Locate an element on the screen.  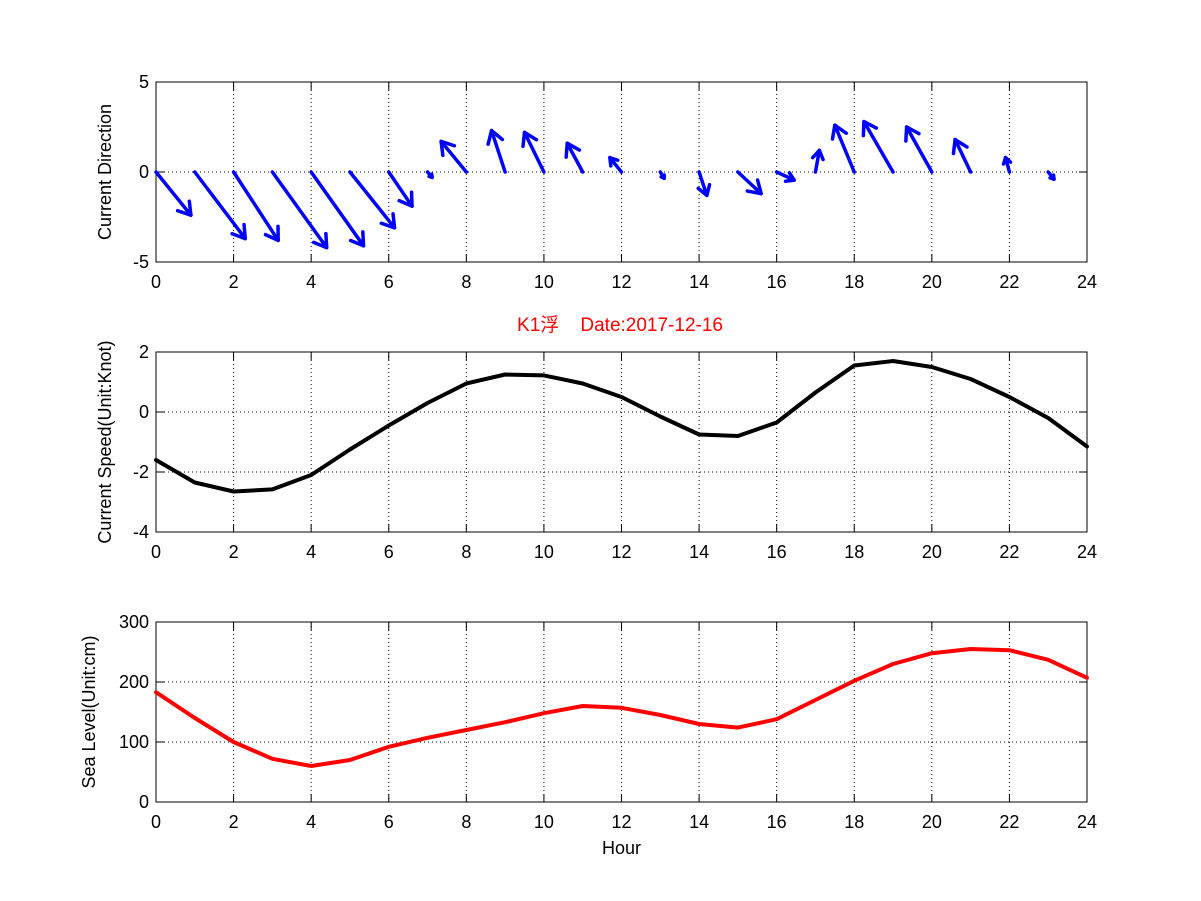
y-tick-label: 100 is located at coordinates (134, 742).